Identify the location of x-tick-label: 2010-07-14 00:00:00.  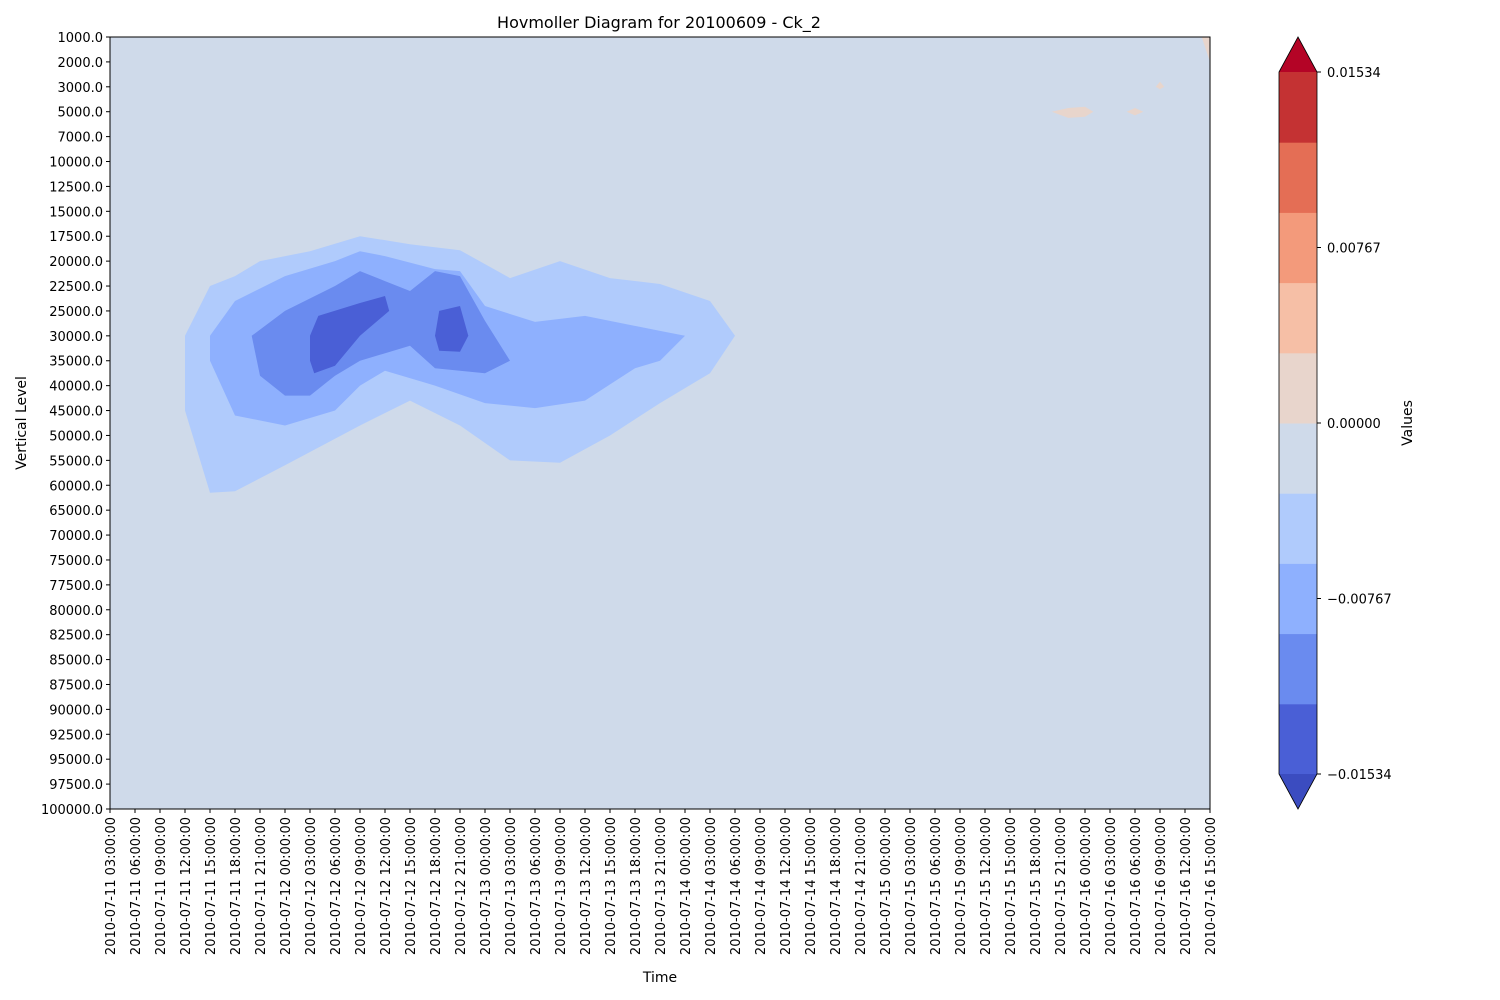
(686, 886).